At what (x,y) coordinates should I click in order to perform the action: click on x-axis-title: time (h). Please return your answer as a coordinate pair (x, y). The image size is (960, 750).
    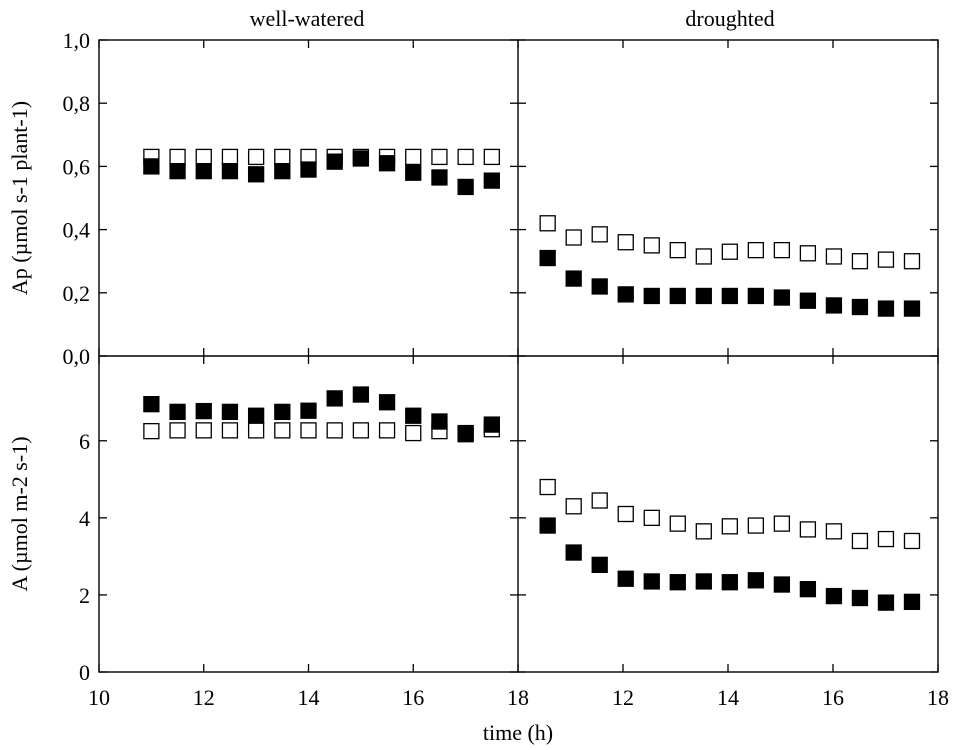
    Looking at the image, I should click on (518, 732).